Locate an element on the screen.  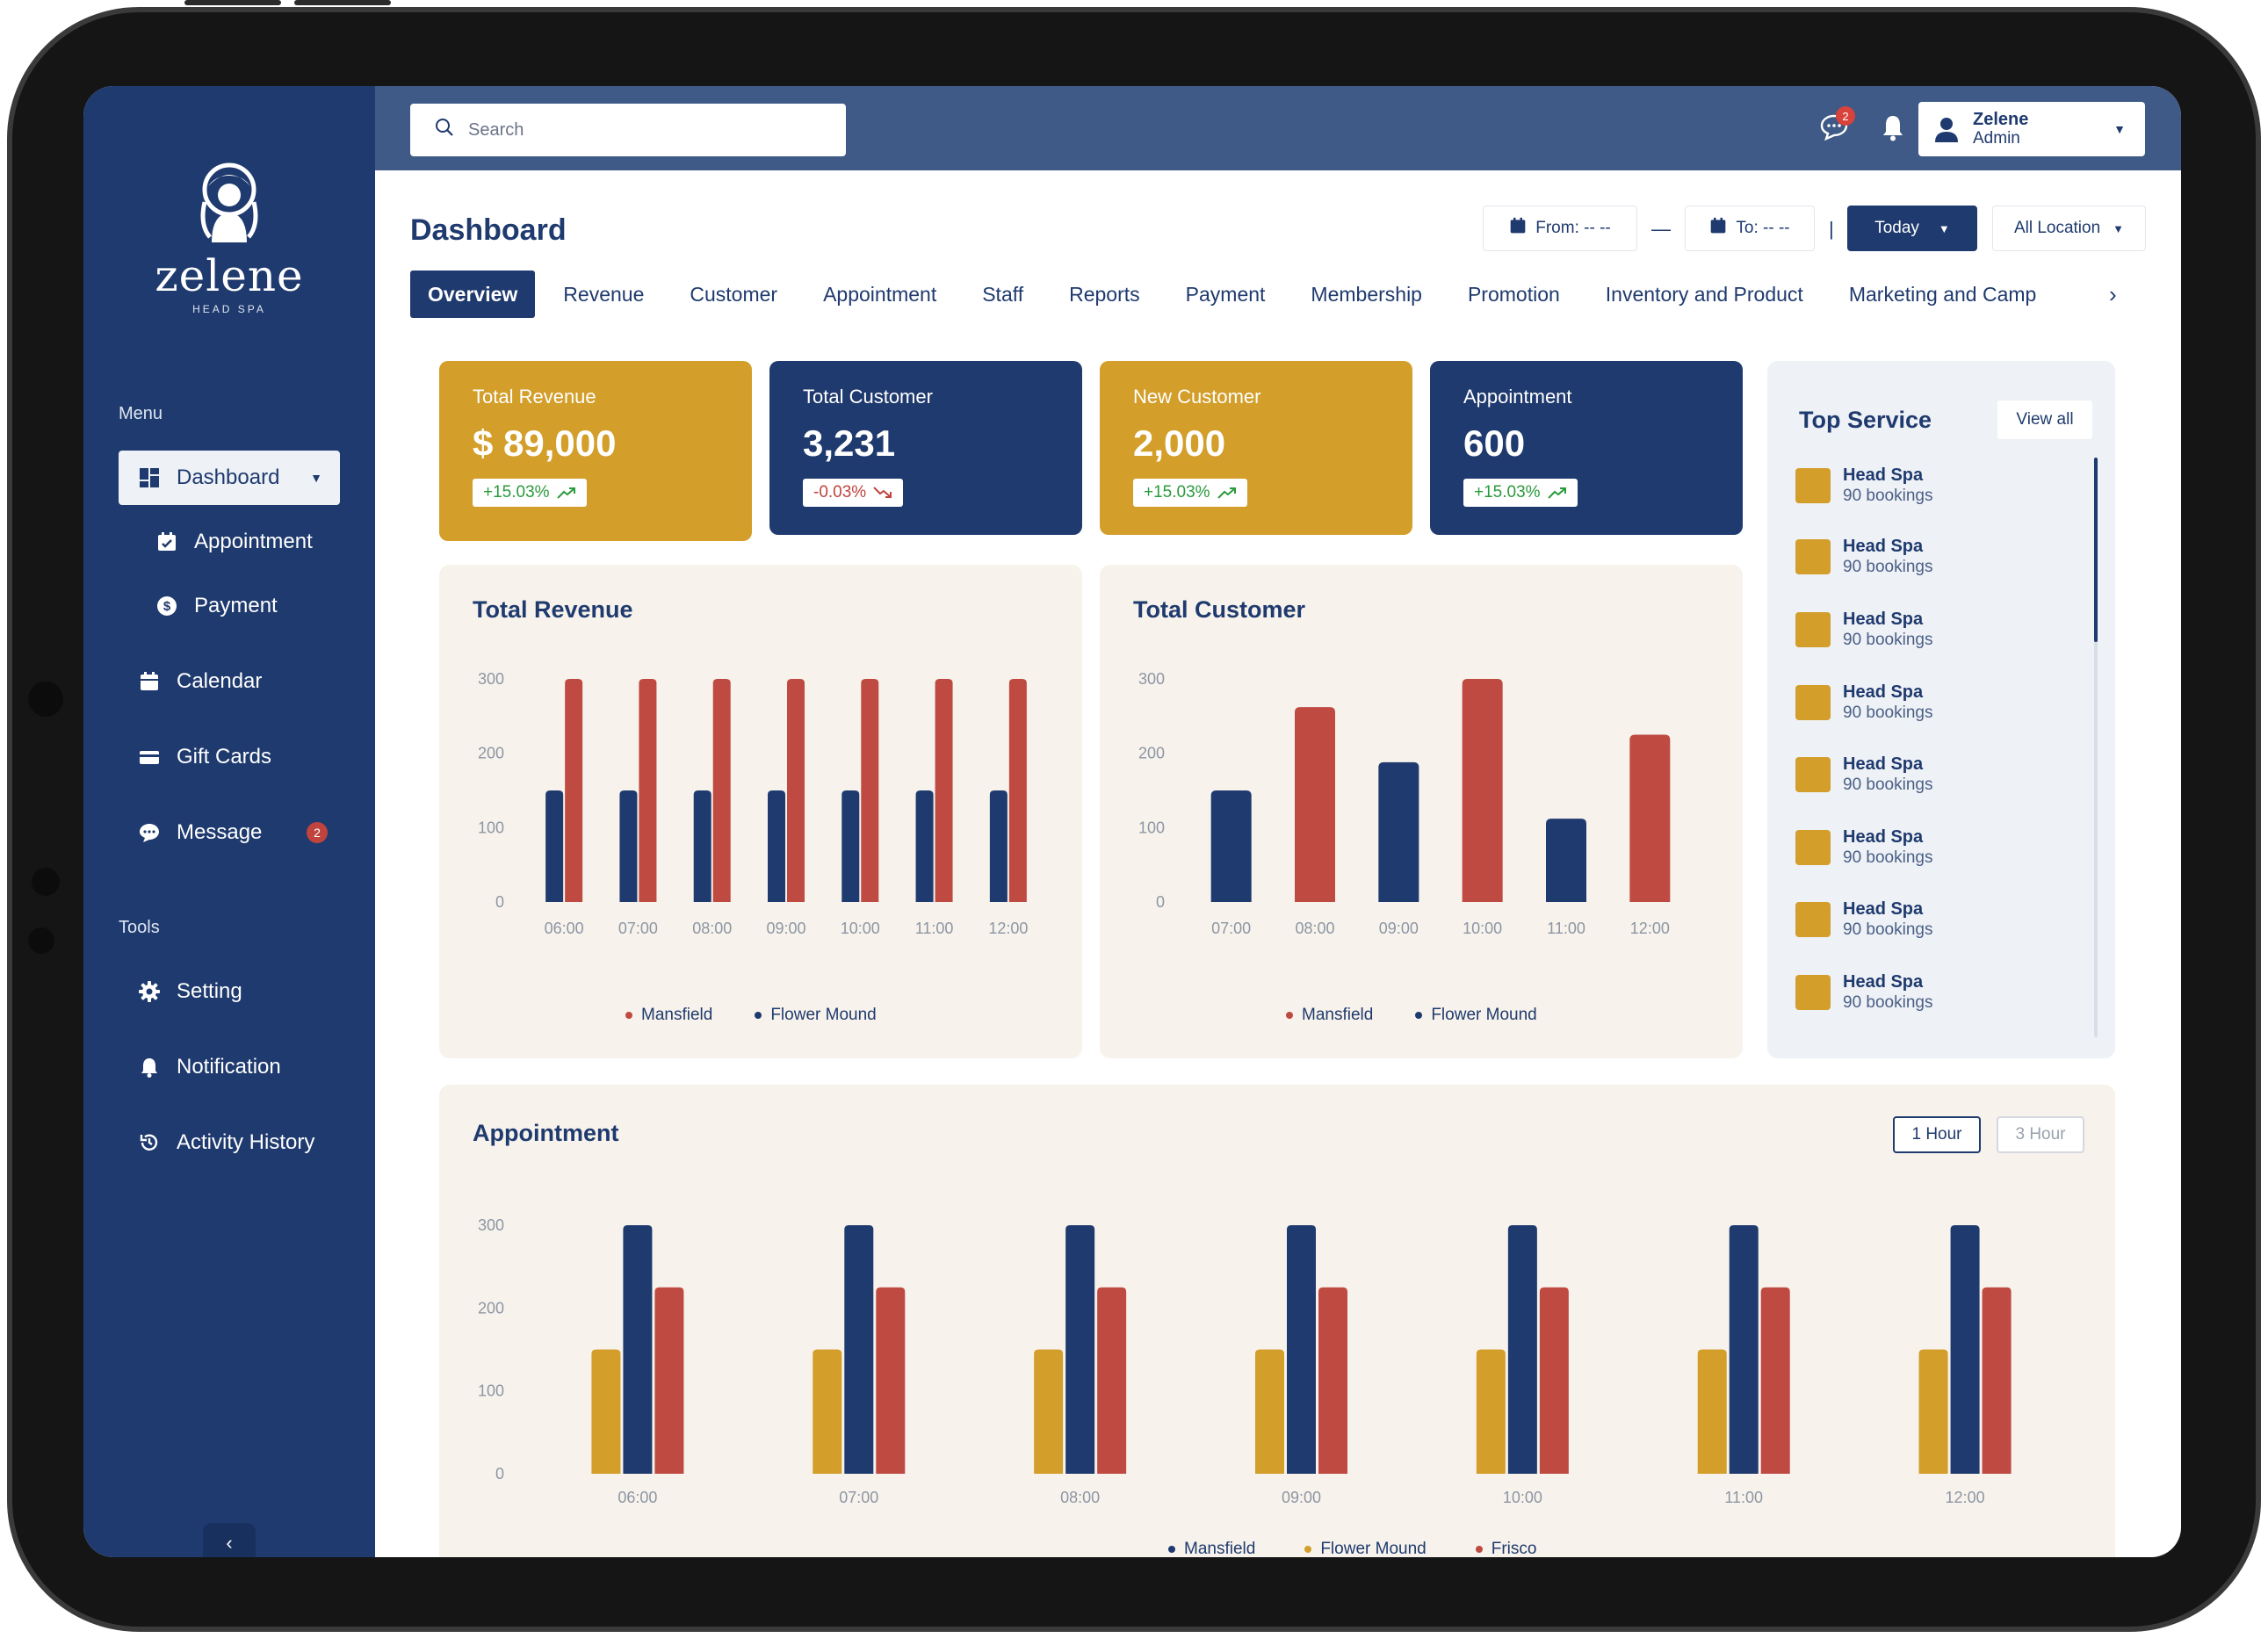
messages-button: 2 is located at coordinates (1836, 125).